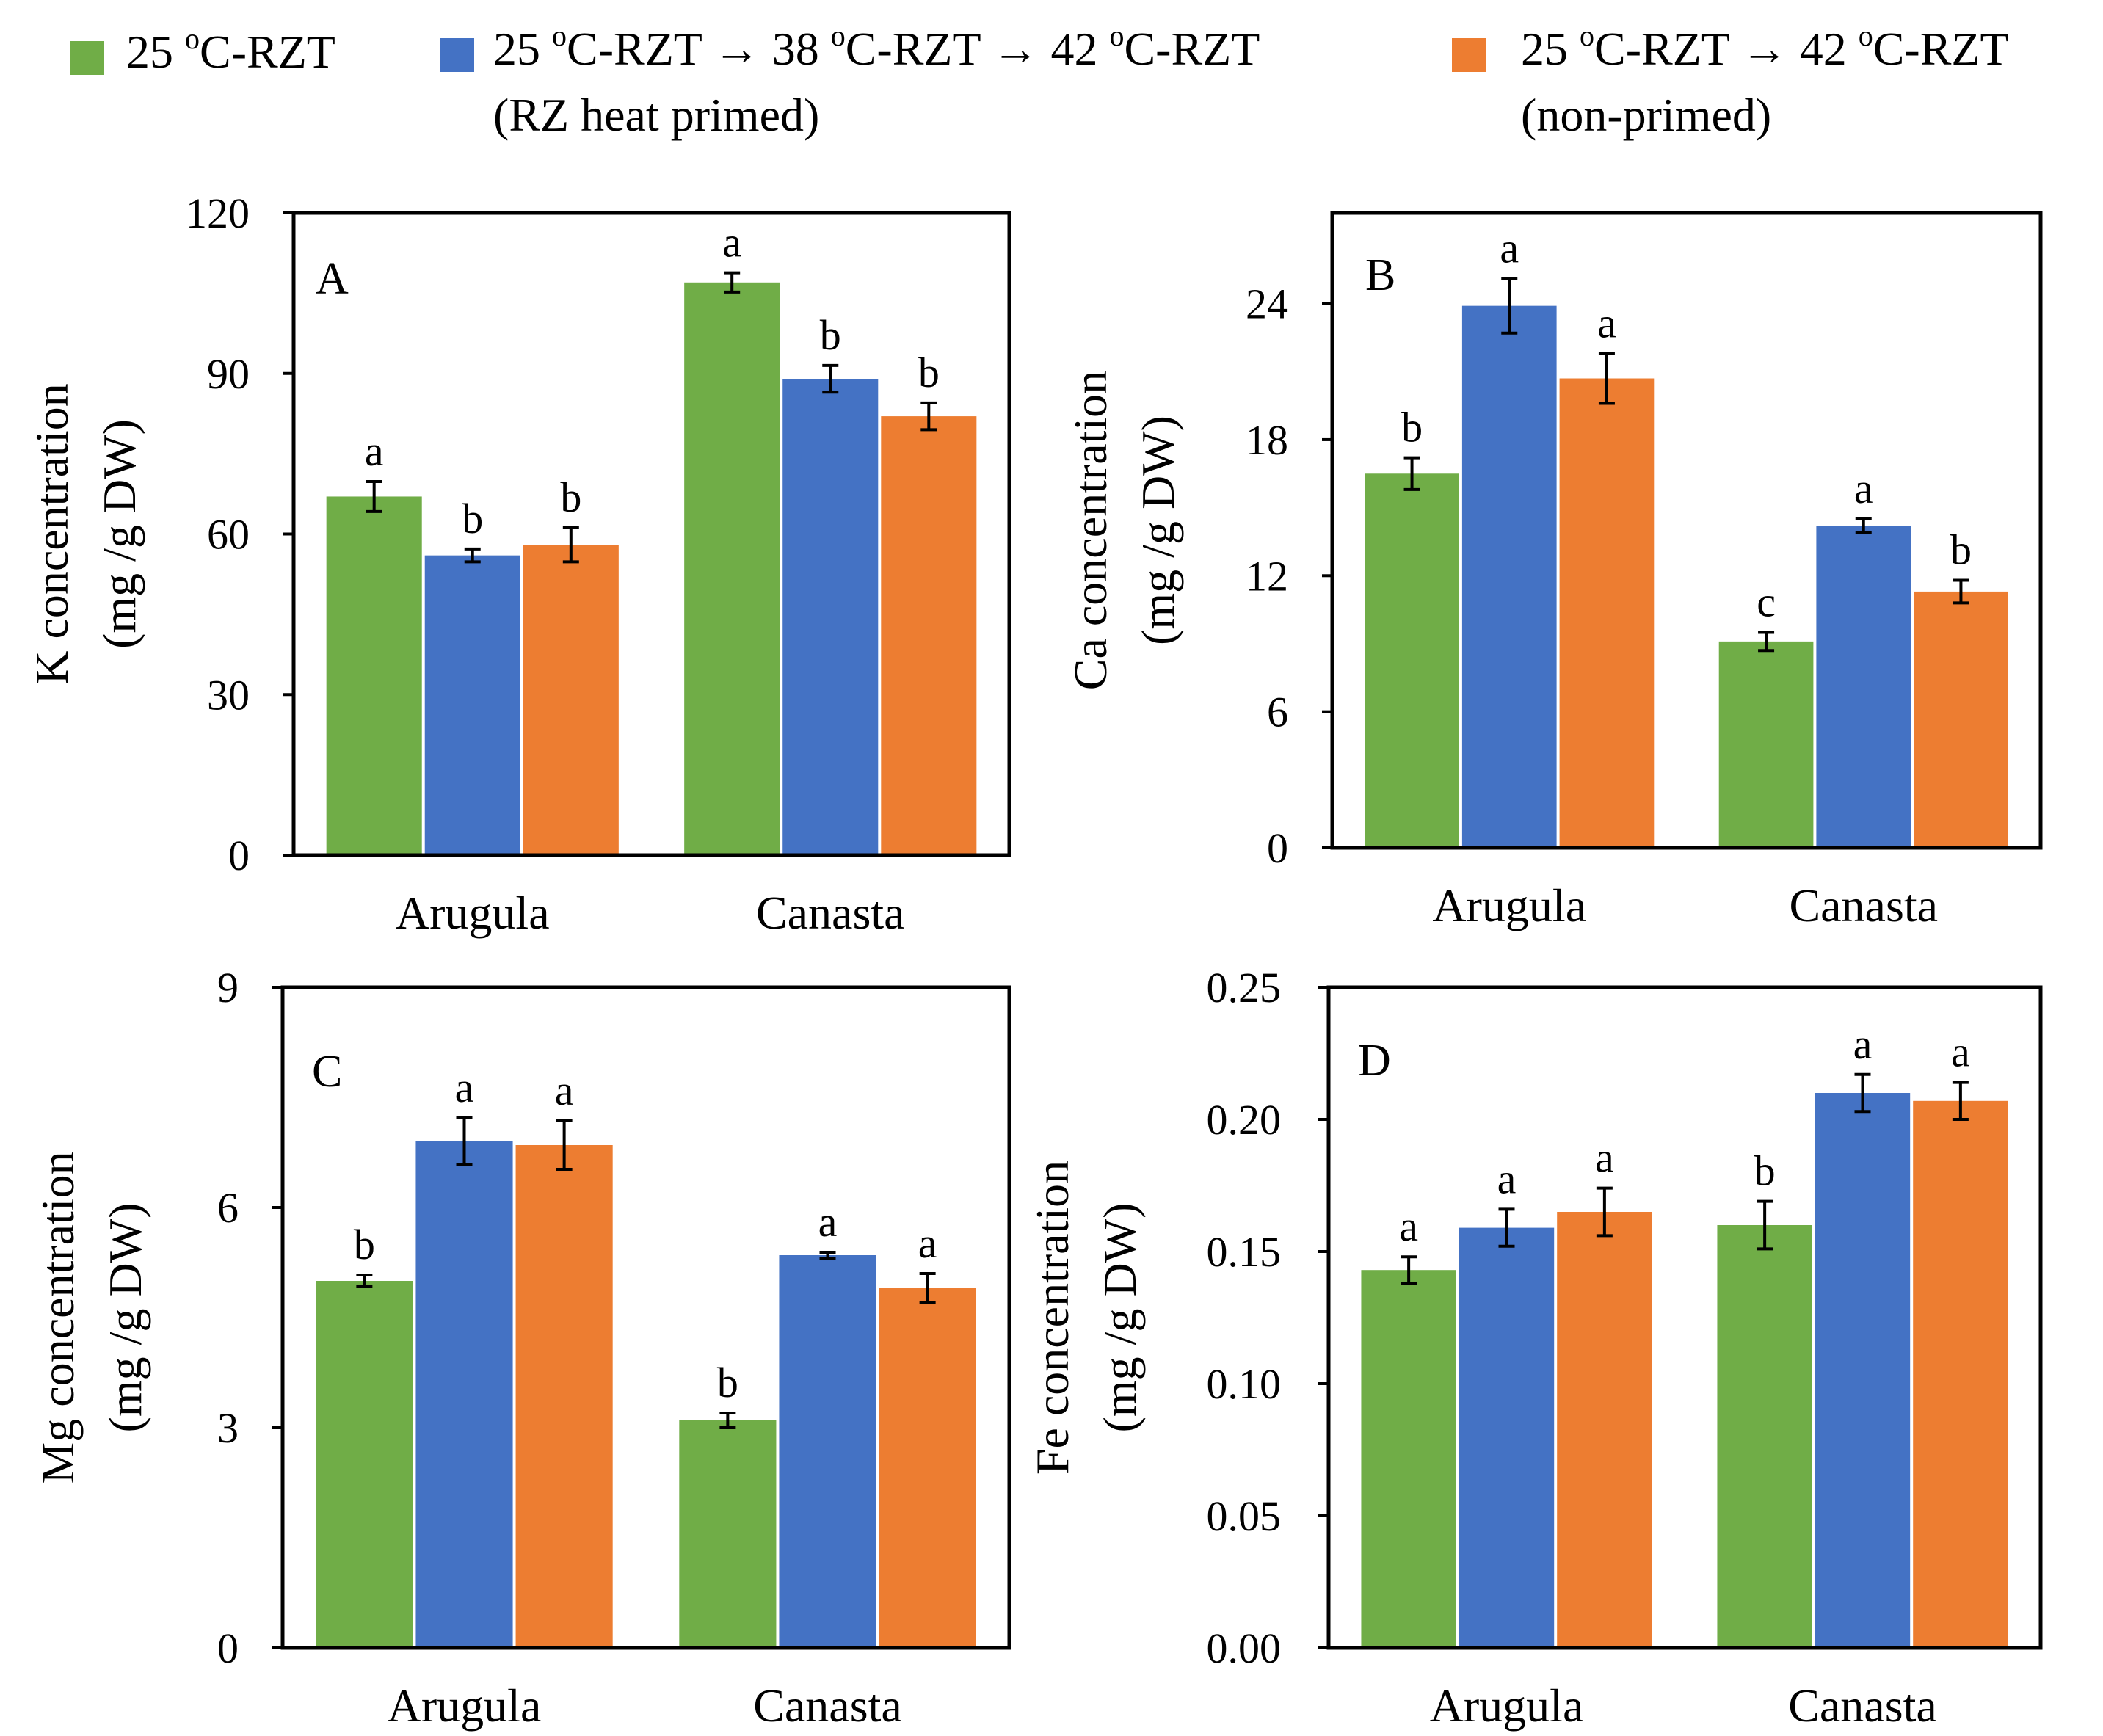 Image resolution: width=2103 pixels, height=1736 pixels. Describe the element at coordinates (228, 535) in the screenshot. I see `y-tick-label: 60` at that location.